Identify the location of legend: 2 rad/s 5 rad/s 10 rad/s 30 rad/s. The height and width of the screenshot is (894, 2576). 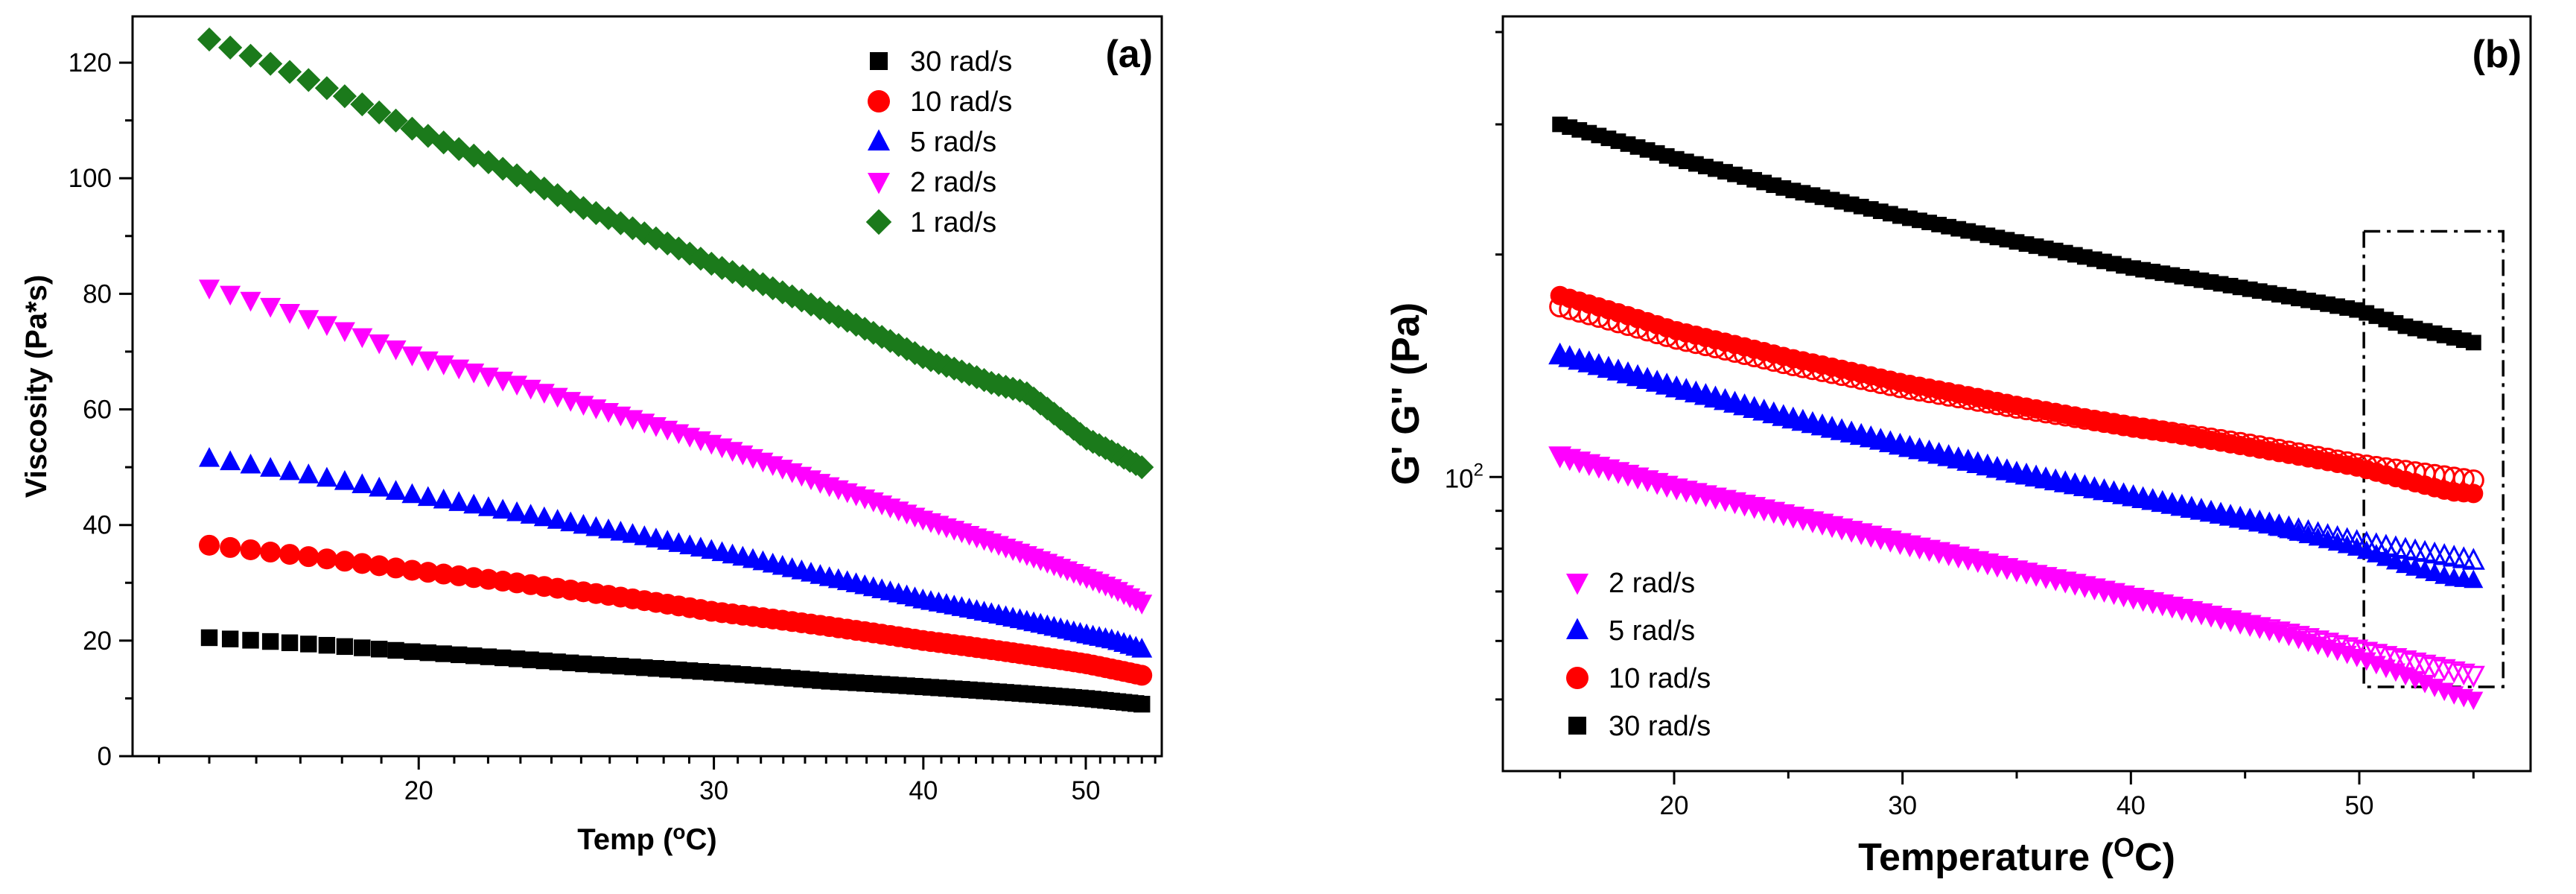
(1638, 655).